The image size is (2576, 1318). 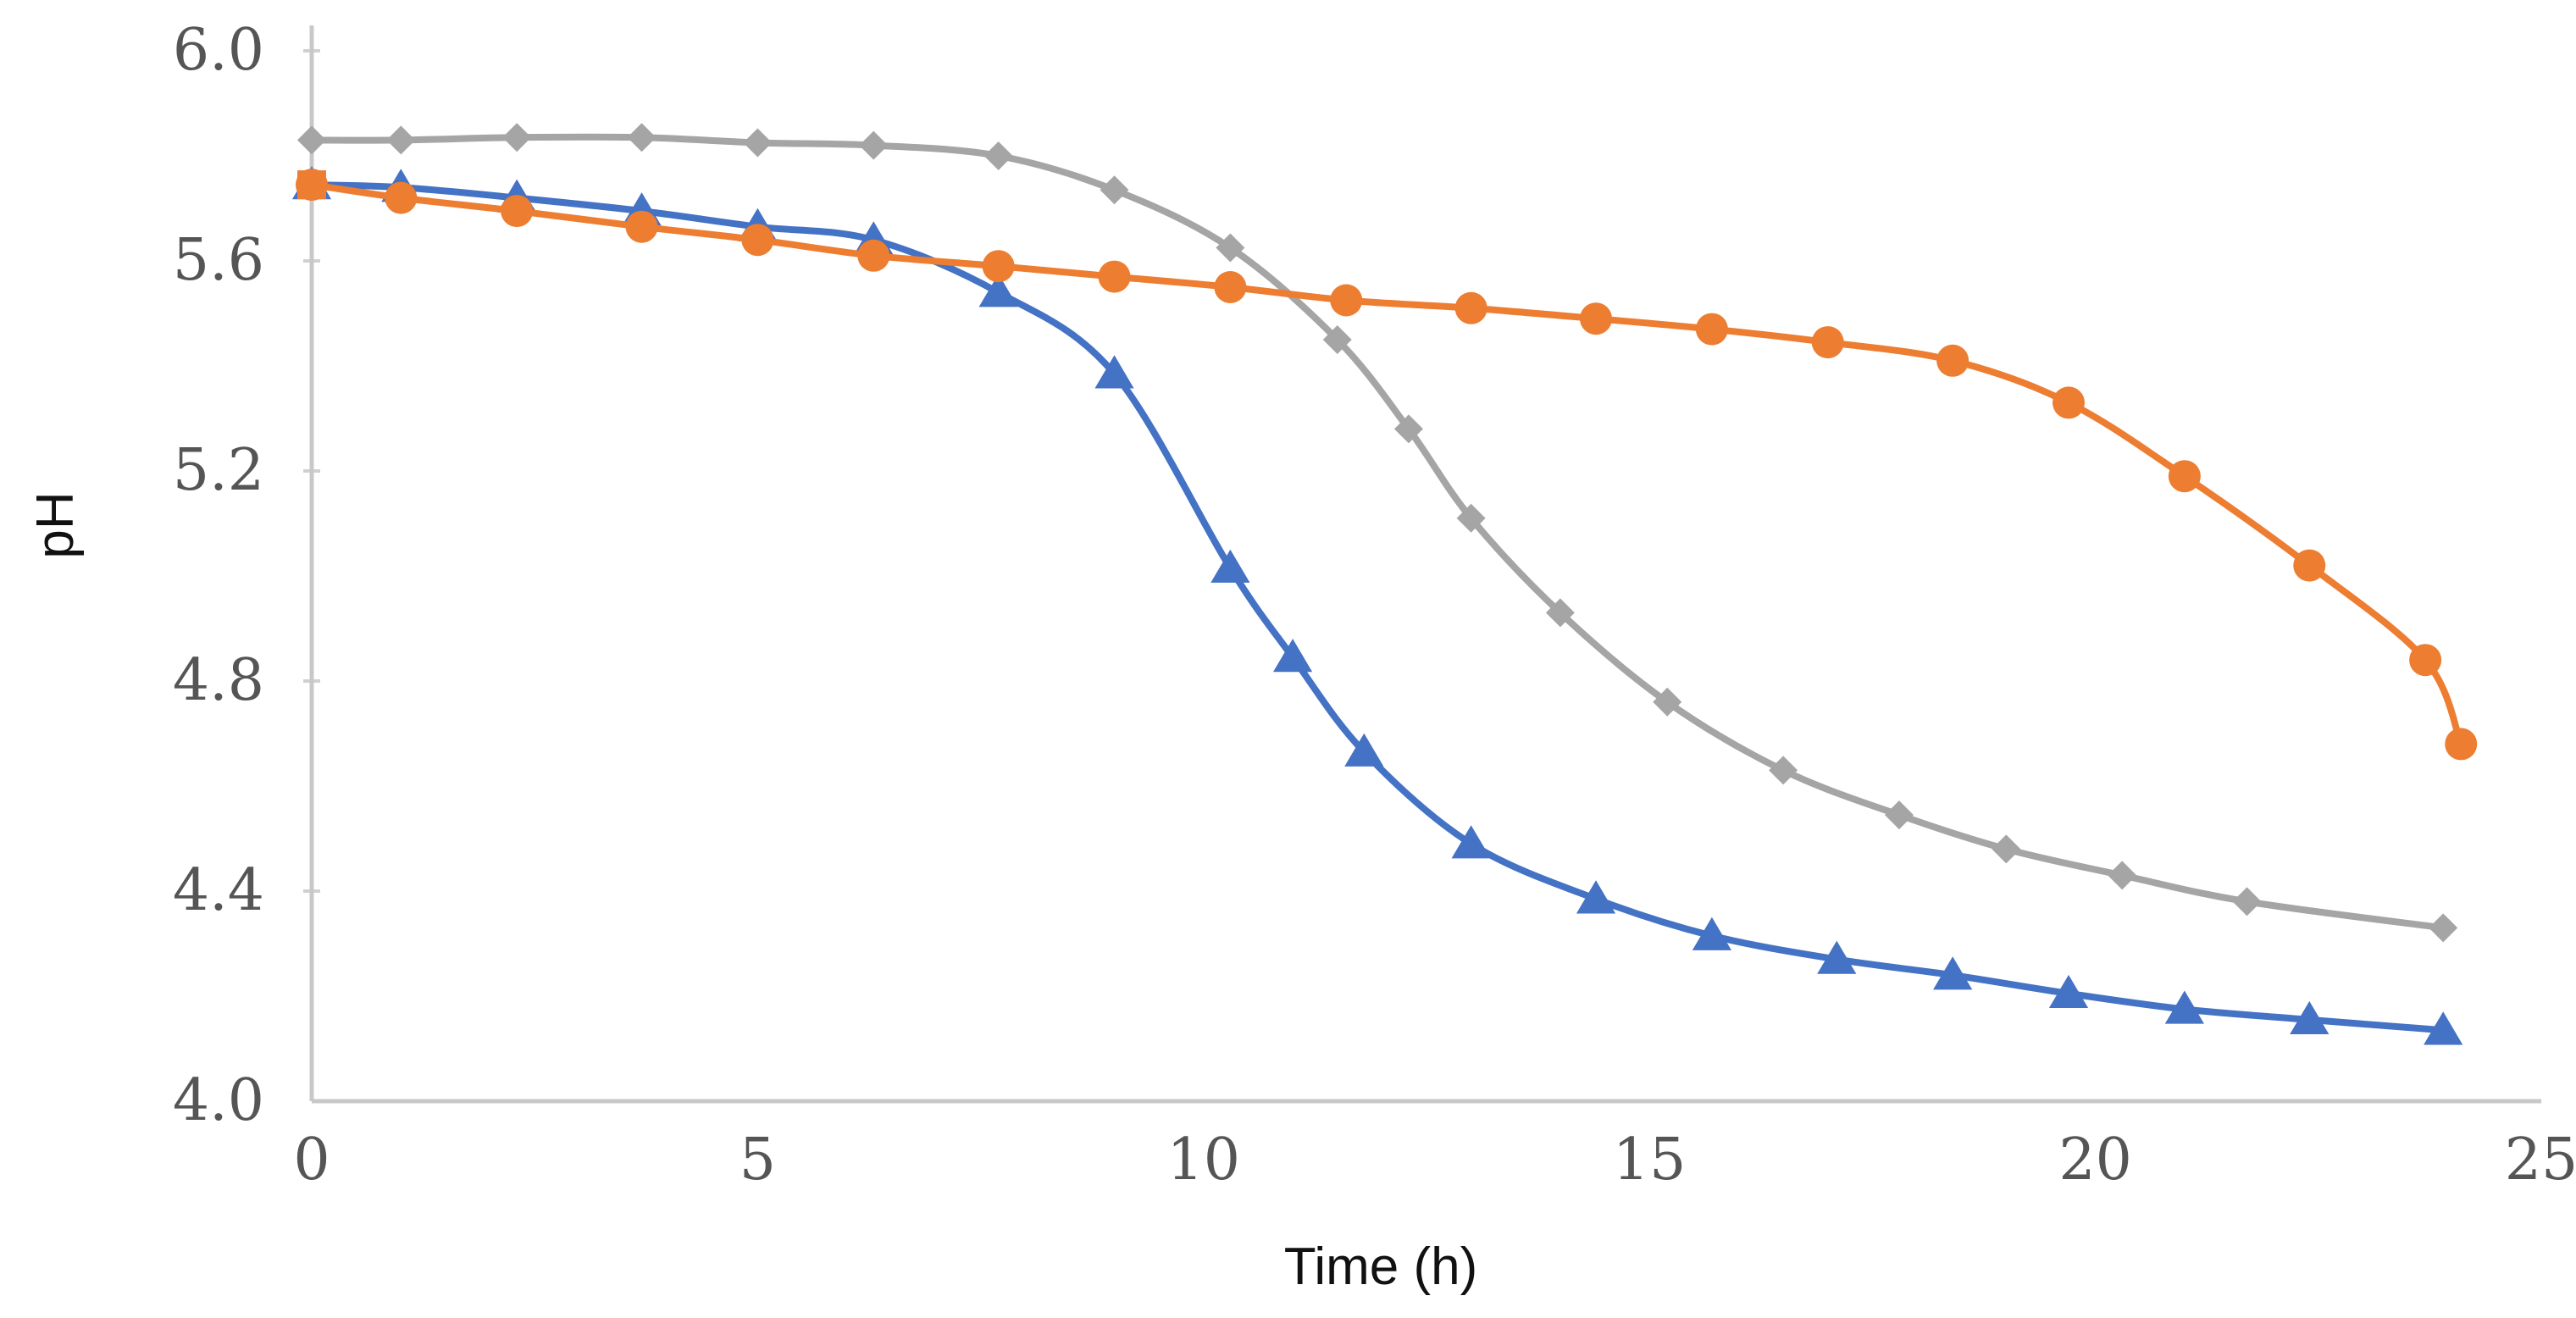 What do you see at coordinates (1434, 1160) in the screenshot?
I see `x-axis-tick-labels: 0 5 10 15 20 25` at bounding box center [1434, 1160].